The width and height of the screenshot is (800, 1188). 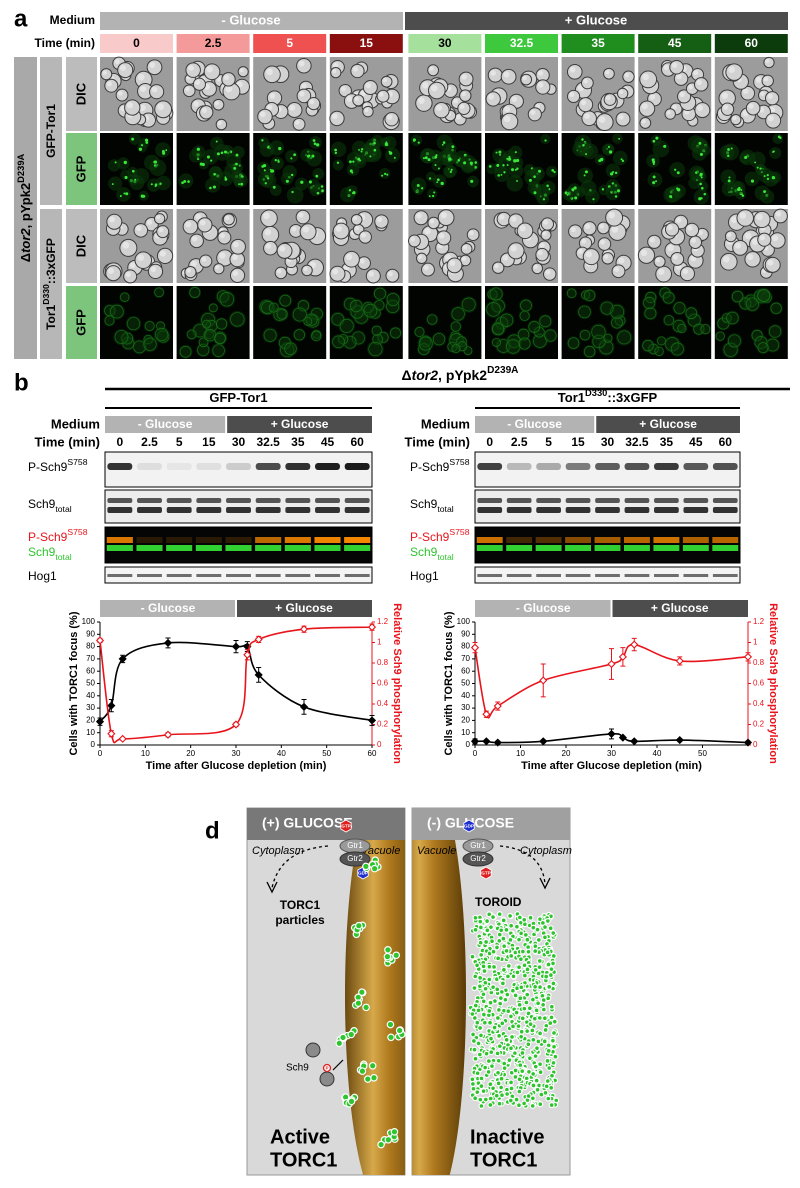 I want to click on lane-label: 32.5, so click(x=637, y=442).